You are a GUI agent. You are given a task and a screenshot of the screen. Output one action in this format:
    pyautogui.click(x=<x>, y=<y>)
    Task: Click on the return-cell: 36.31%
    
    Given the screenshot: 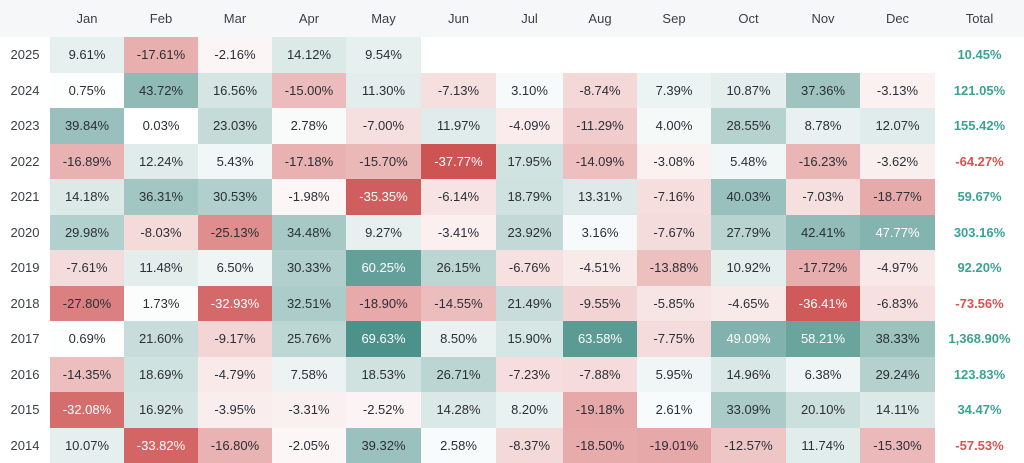 What is the action you would take?
    pyautogui.click(x=161, y=197)
    